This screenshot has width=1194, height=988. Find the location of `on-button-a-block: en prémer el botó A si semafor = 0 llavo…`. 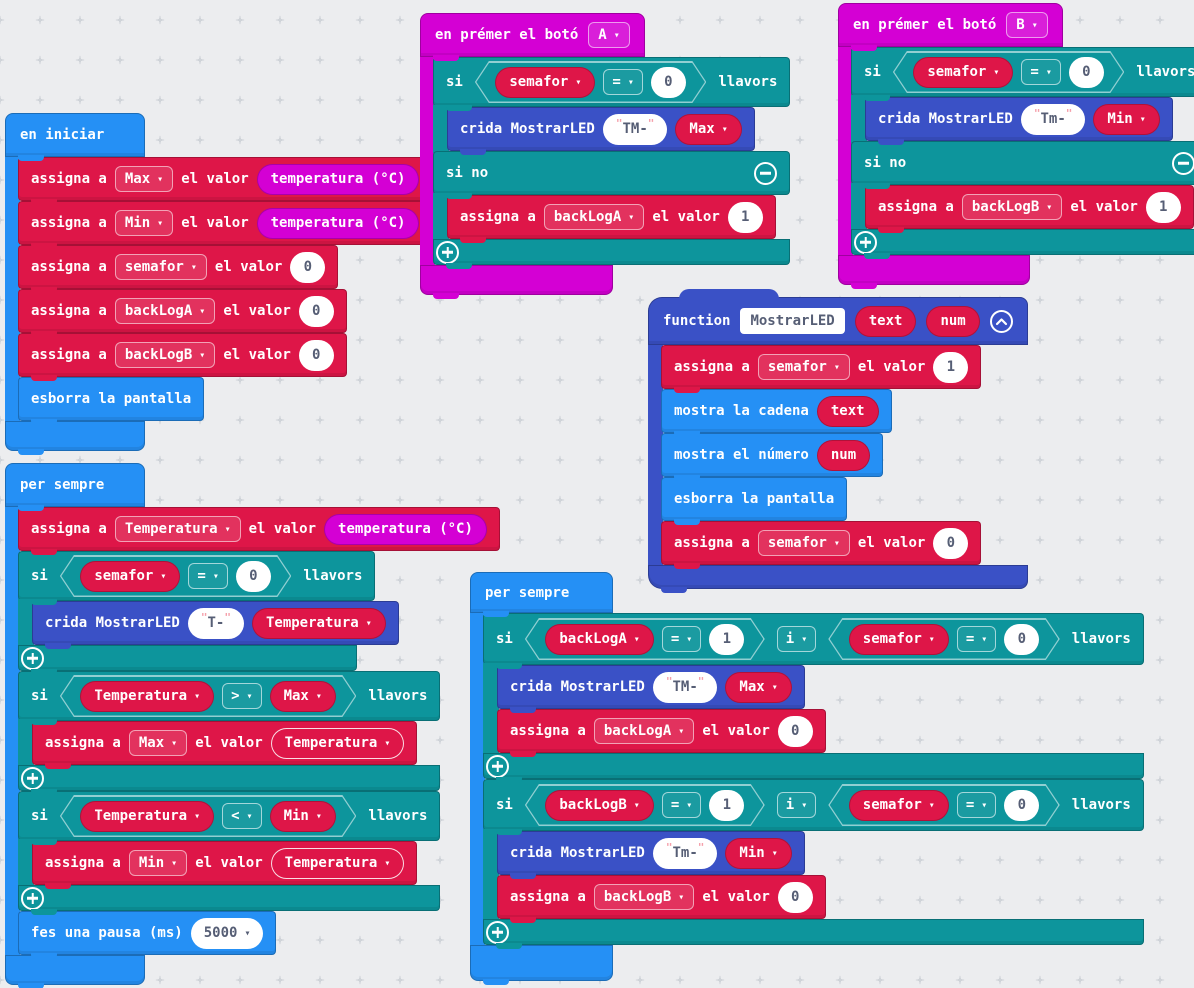

on-button-a-block: en prémer el botó A si semafor = 0 llavo… is located at coordinates (605, 156).